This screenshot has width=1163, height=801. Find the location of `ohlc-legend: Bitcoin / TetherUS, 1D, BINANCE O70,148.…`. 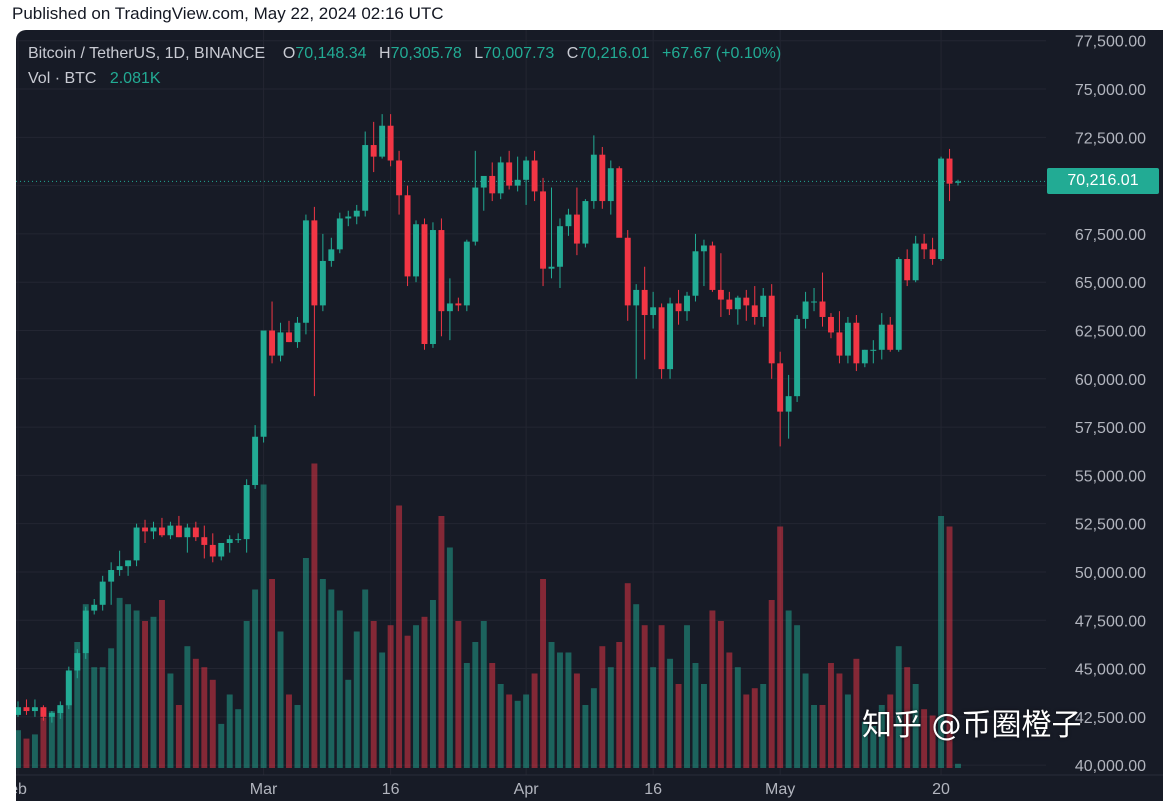

ohlc-legend: Bitcoin / TetherUS, 1D, BINANCE O70,148.… is located at coordinates (404, 54).